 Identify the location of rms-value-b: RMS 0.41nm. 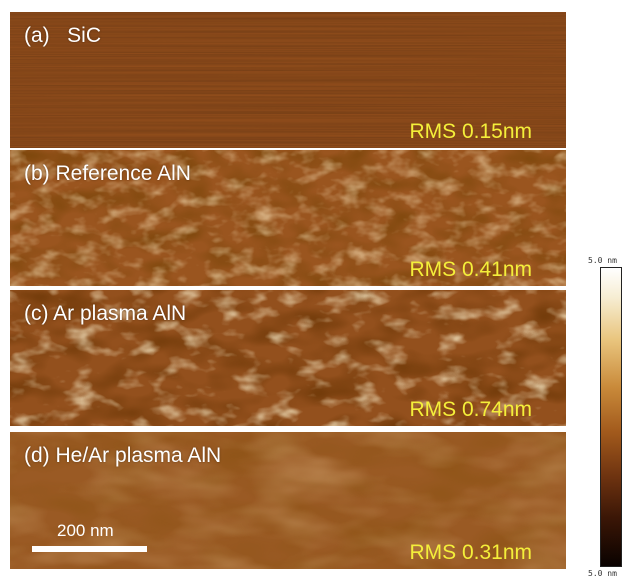
(470, 269).